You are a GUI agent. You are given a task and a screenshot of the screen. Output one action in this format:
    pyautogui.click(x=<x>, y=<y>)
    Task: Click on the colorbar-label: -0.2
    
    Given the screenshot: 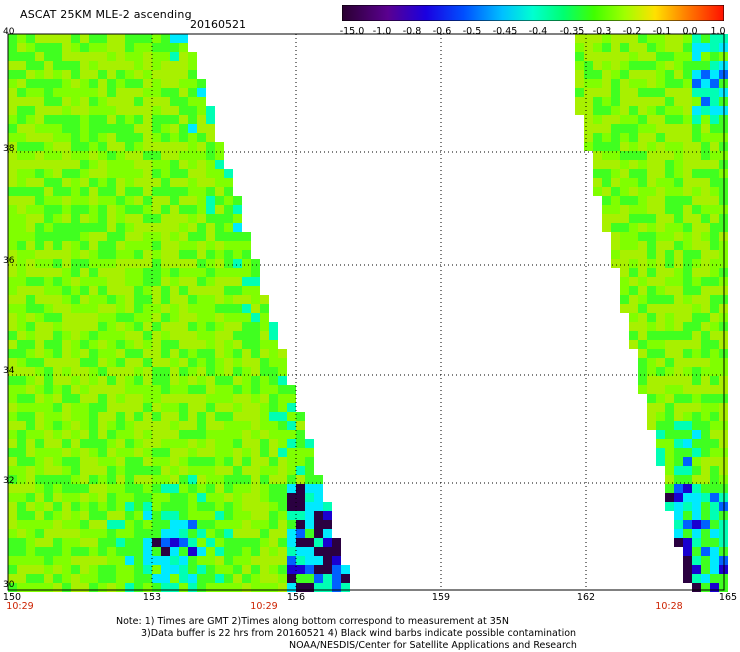 What is the action you would take?
    pyautogui.click(x=632, y=31)
    